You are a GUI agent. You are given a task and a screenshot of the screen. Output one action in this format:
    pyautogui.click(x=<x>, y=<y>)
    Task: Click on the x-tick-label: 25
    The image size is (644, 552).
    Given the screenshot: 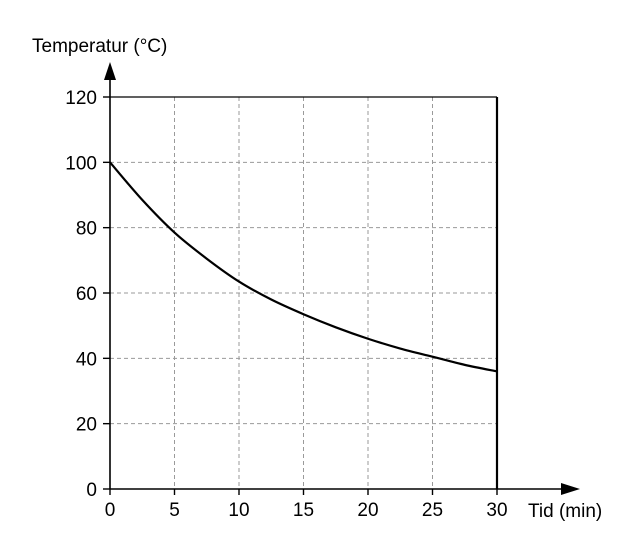 What is the action you would take?
    pyautogui.click(x=432, y=510)
    